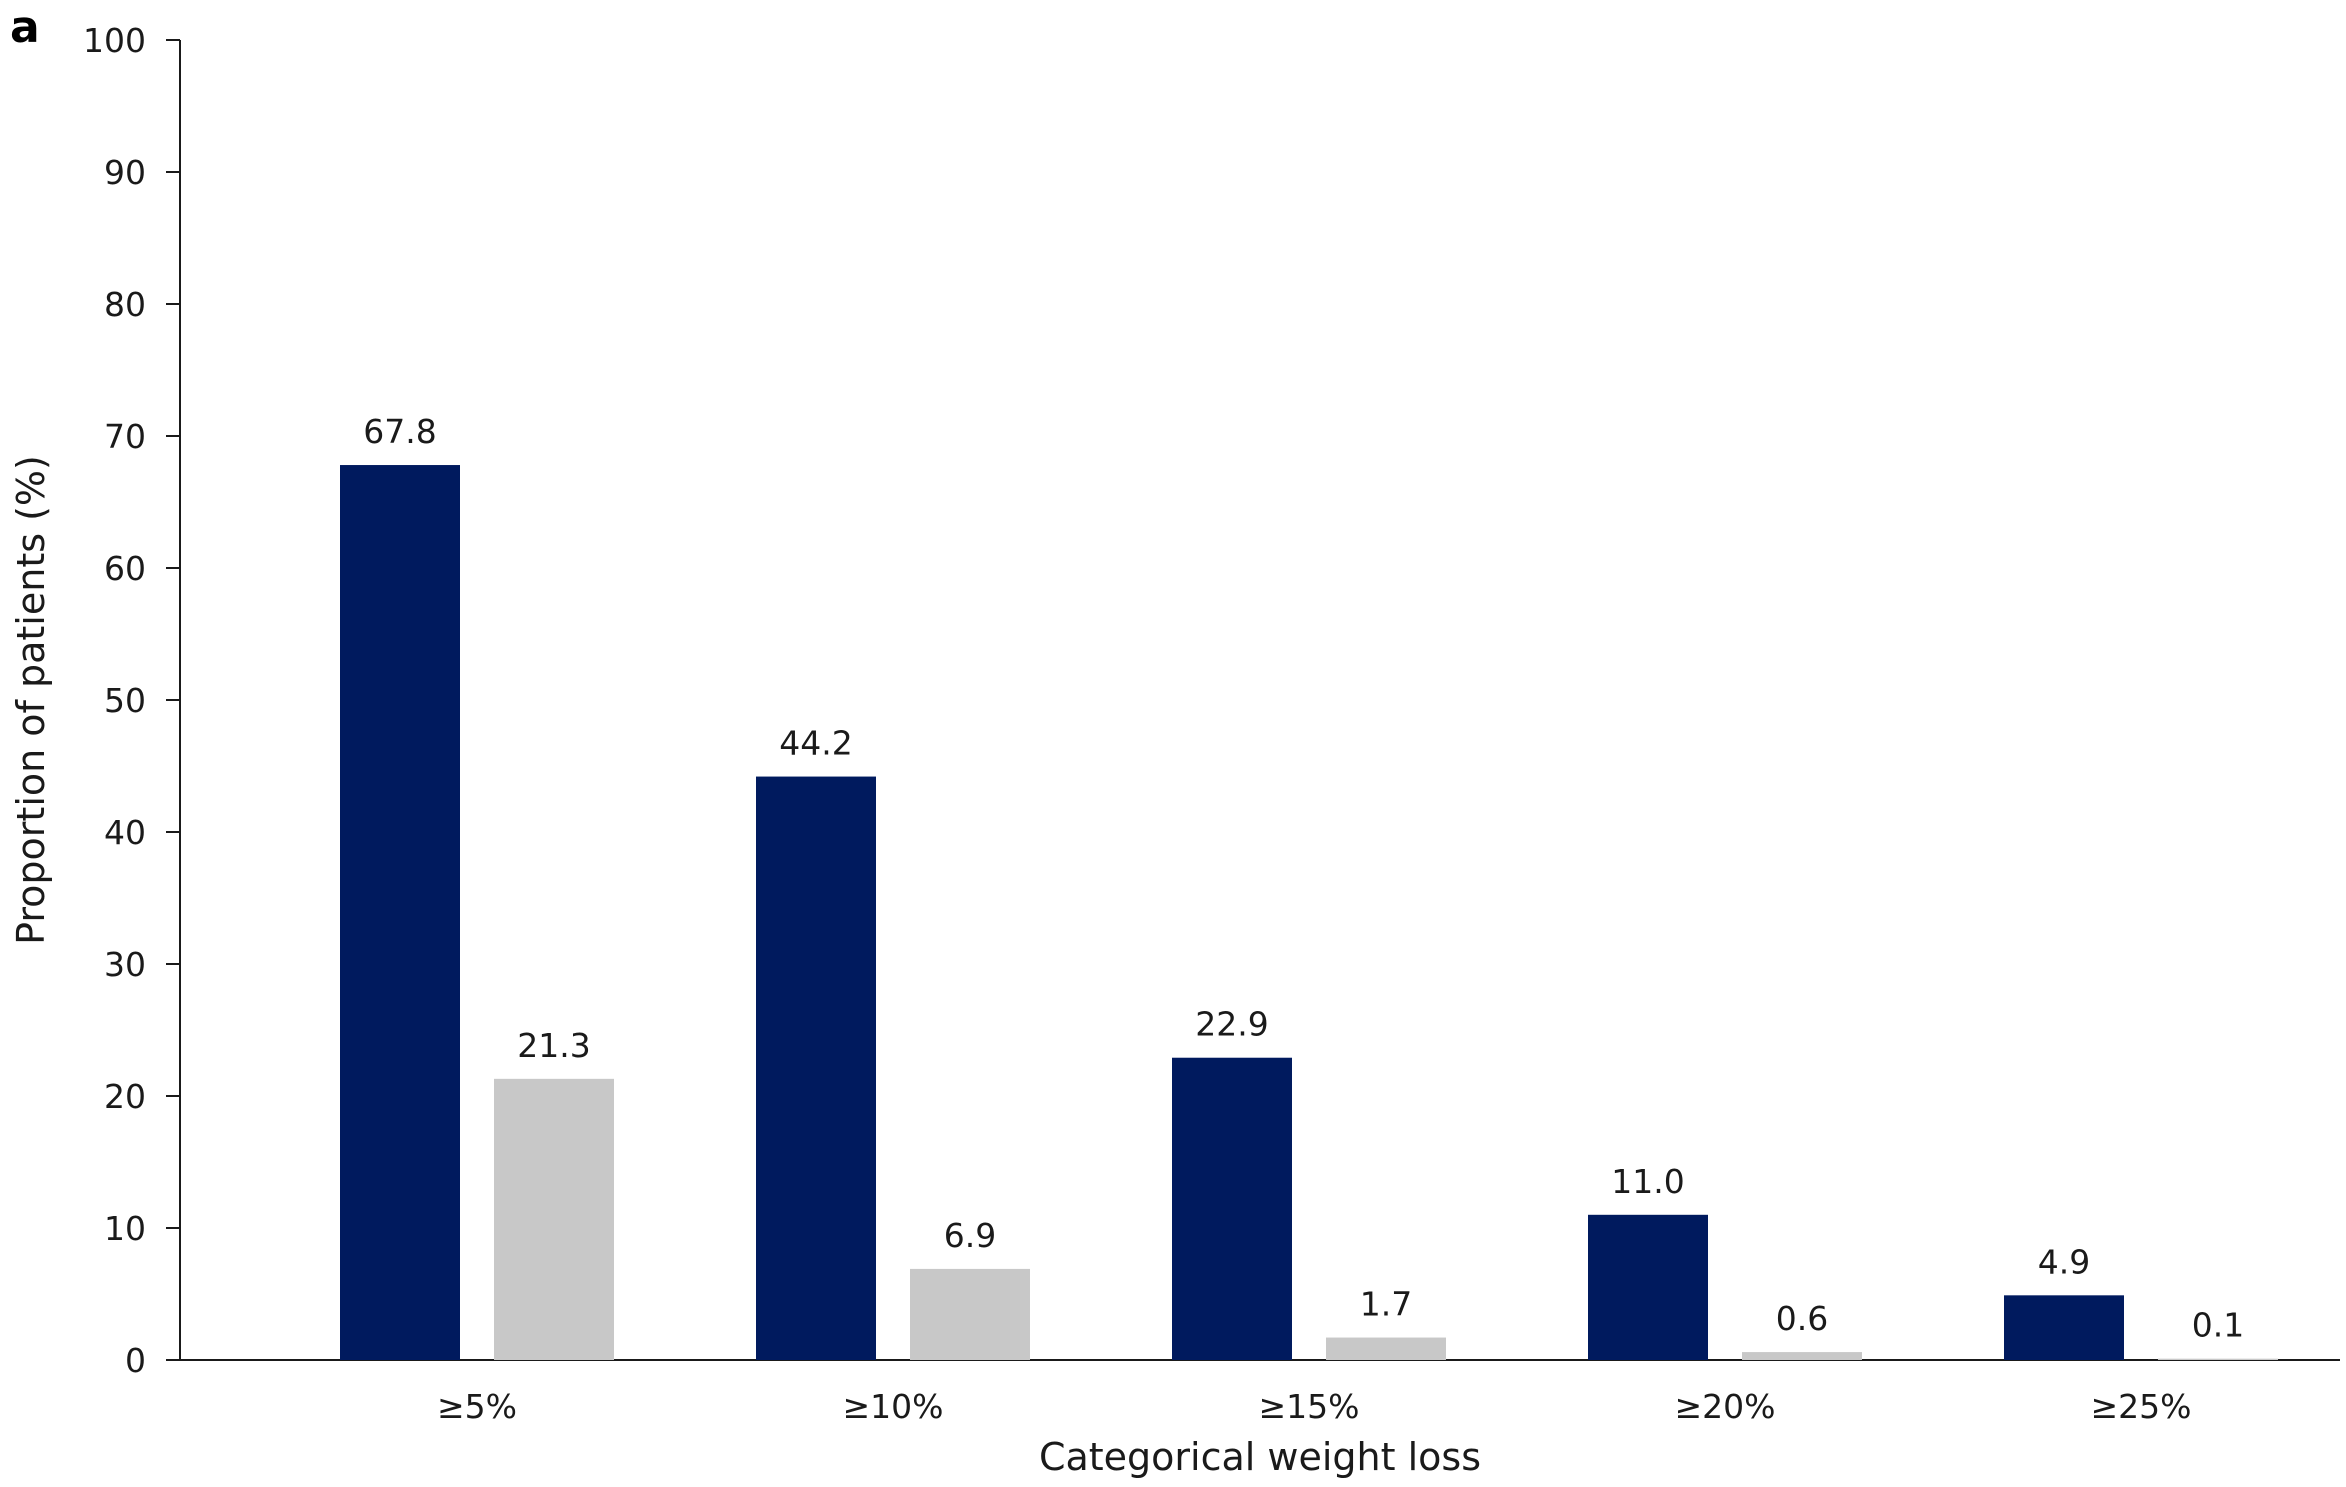 This screenshot has width=2346, height=1487. I want to click on x-tick-label: ≥20%, so click(1725, 1406).